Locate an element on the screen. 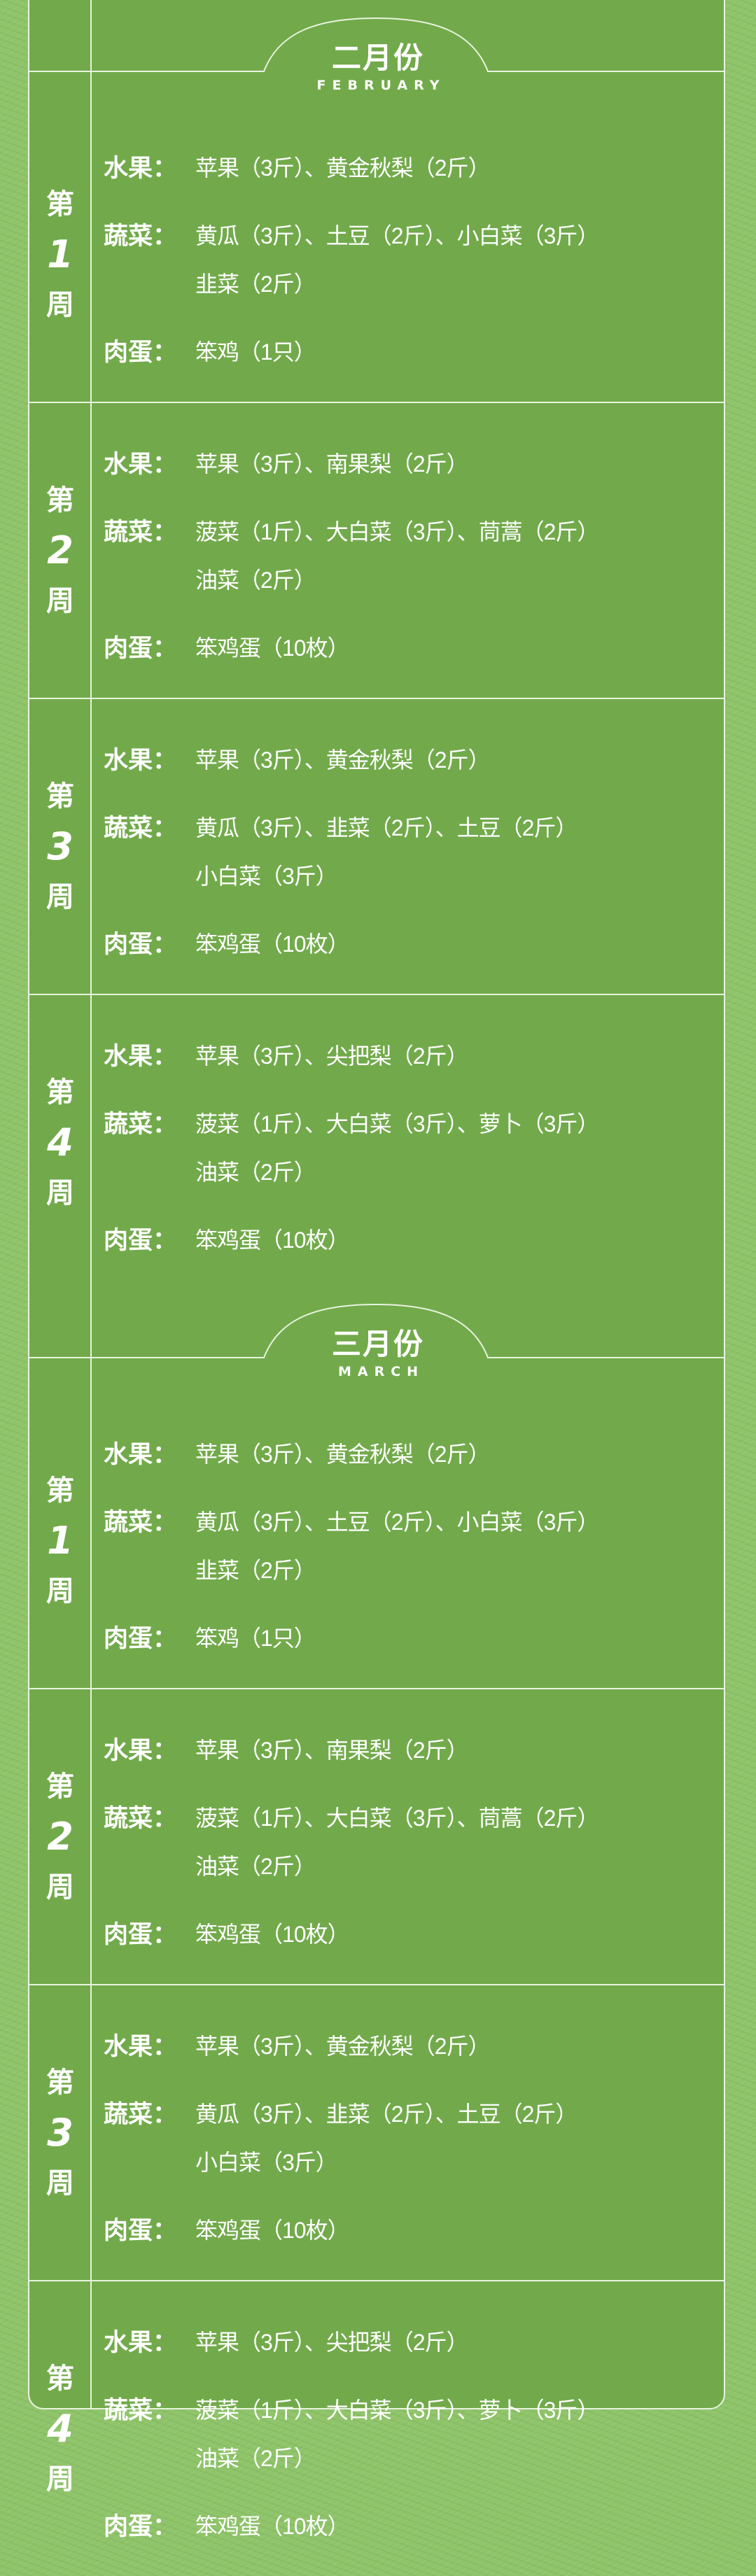  food-group: 肉蛋： 笨鸡（1只） is located at coordinates (414, 352).